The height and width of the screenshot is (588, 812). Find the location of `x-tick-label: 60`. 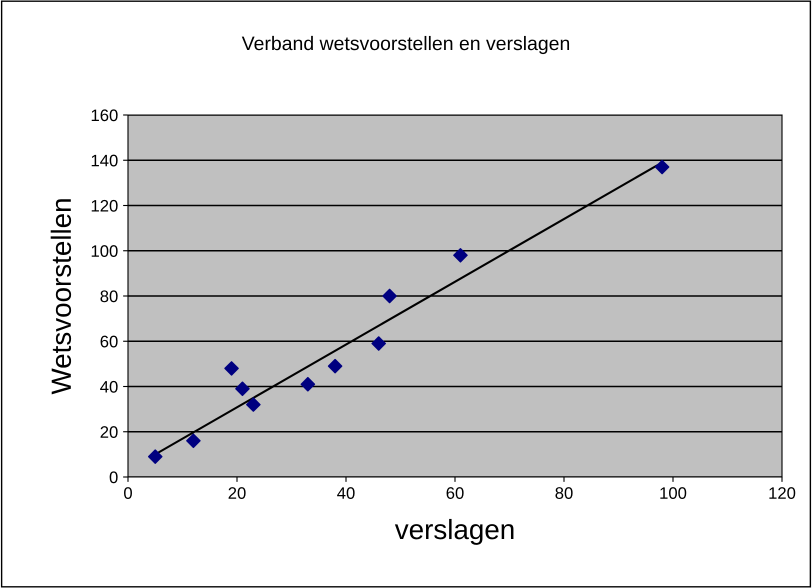

x-tick-label: 60 is located at coordinates (455, 493).